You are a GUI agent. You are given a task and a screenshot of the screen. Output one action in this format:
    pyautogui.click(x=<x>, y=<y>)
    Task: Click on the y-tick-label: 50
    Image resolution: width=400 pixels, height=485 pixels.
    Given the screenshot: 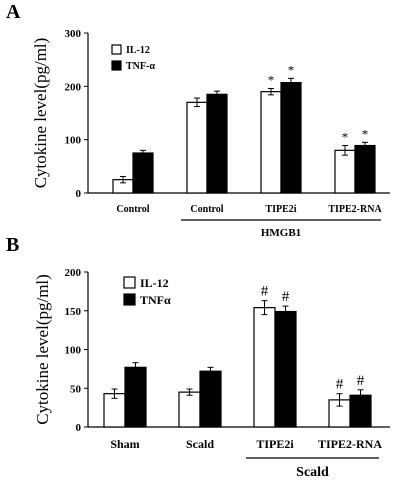 What is the action you would take?
    pyautogui.click(x=76, y=389)
    